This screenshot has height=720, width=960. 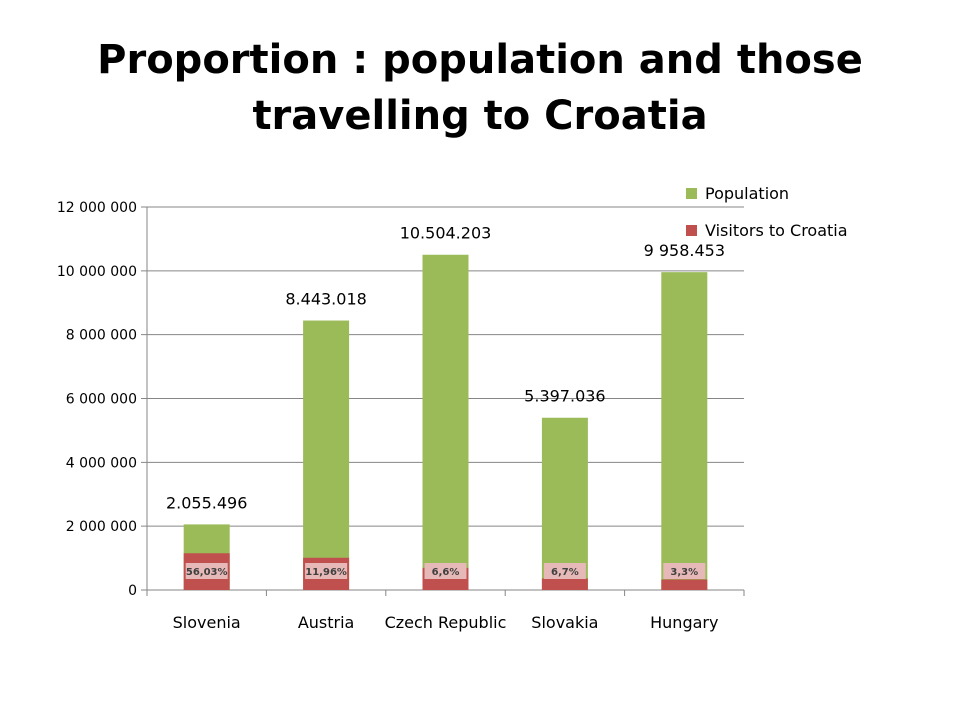 What do you see at coordinates (684, 622) in the screenshot?
I see `x-category-label: Hungary` at bounding box center [684, 622].